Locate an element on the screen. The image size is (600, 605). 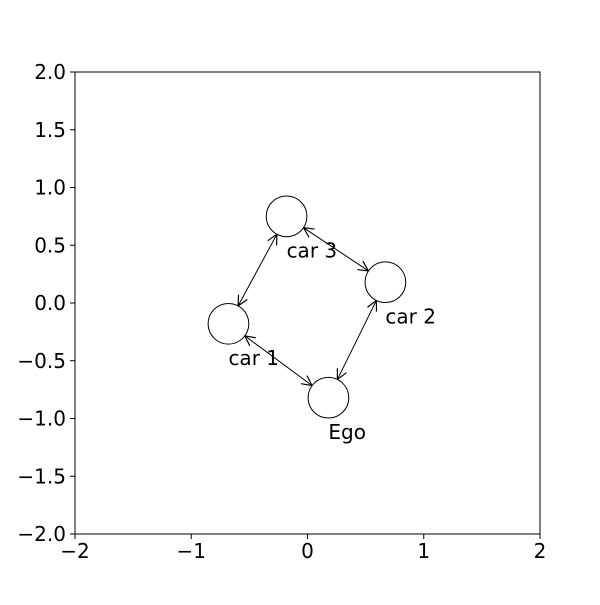
x-axis: −2 −1 0 1 2 is located at coordinates (303, 548).